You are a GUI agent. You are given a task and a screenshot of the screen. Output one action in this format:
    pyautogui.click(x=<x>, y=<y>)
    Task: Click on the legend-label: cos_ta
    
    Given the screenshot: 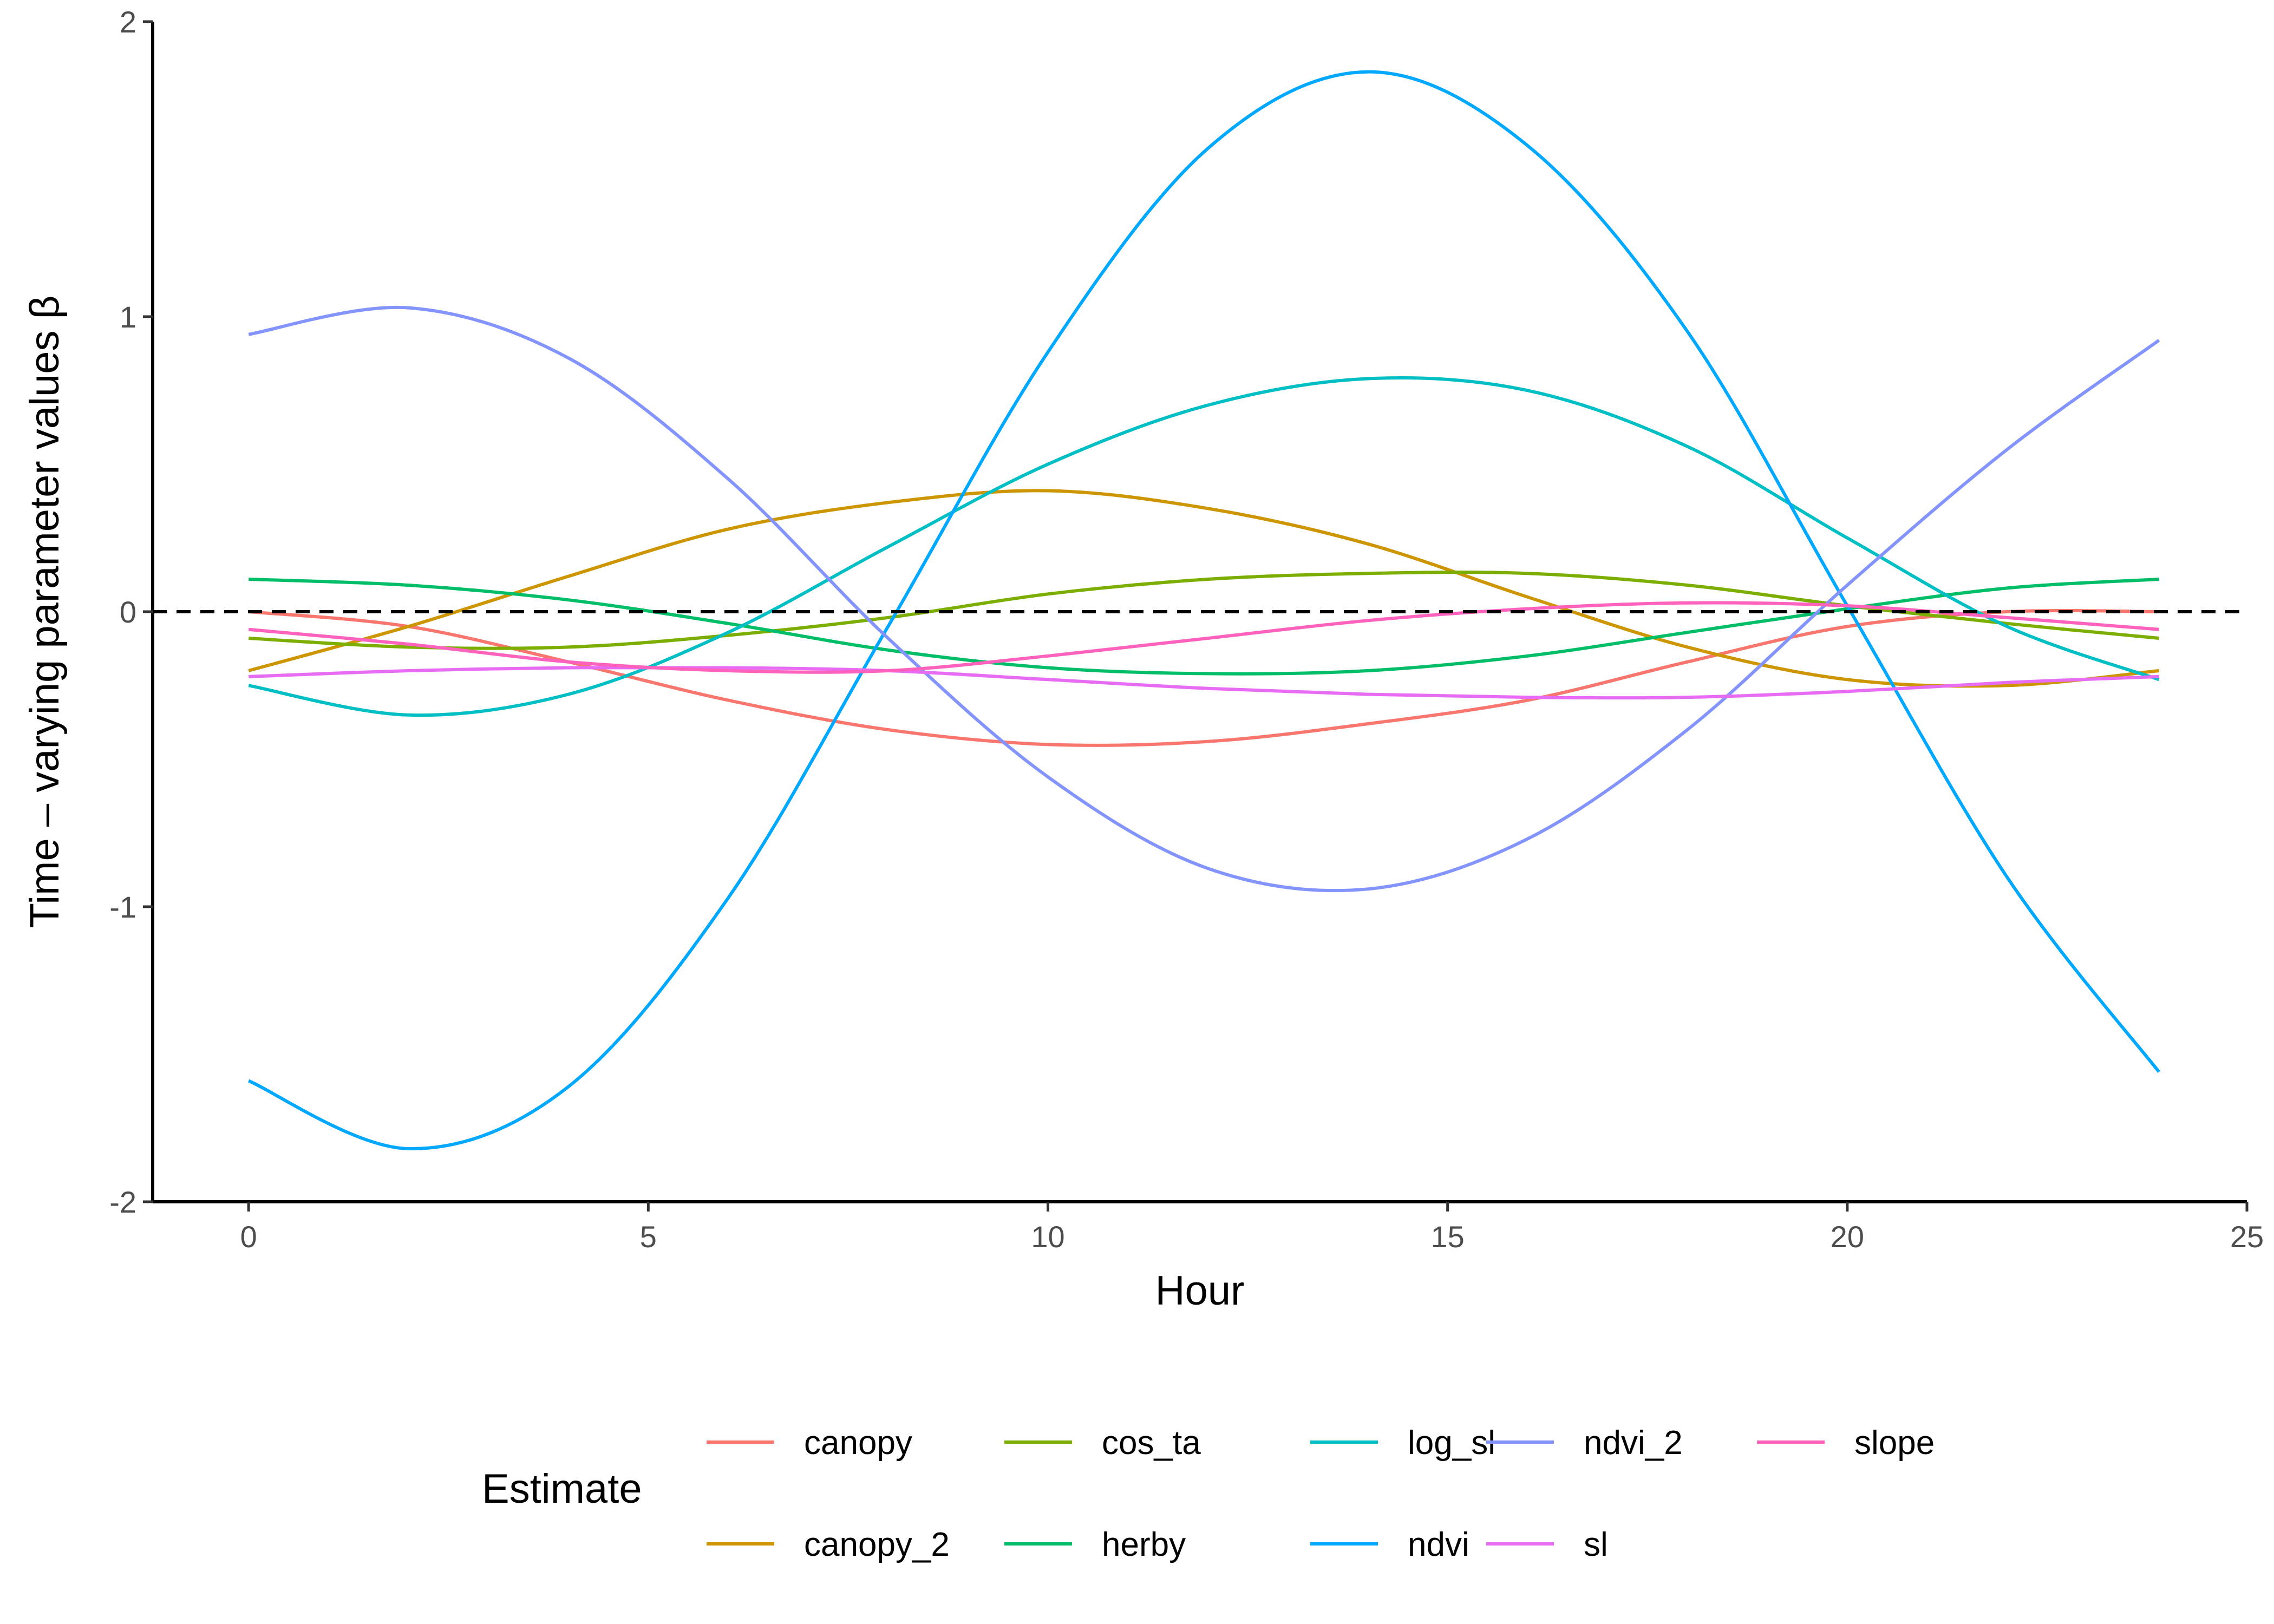 What is the action you would take?
    pyautogui.click(x=1151, y=1443)
    